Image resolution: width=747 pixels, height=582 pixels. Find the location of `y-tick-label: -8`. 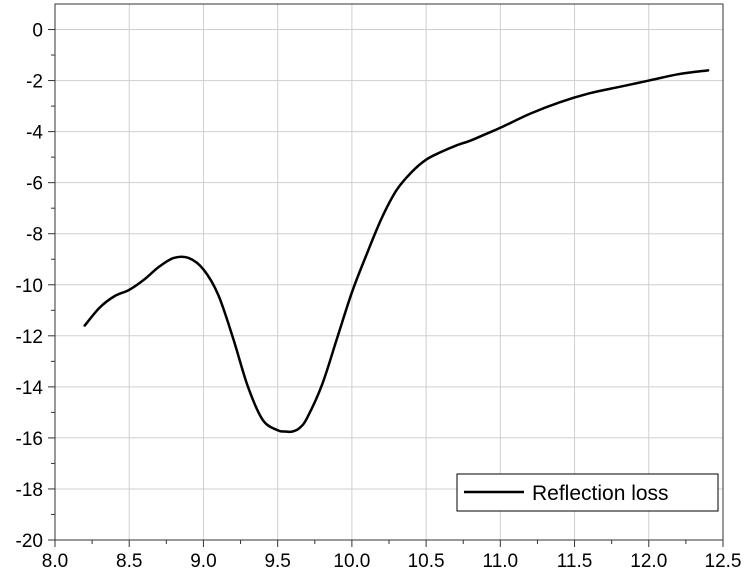

y-tick-label: -8 is located at coordinates (34, 235).